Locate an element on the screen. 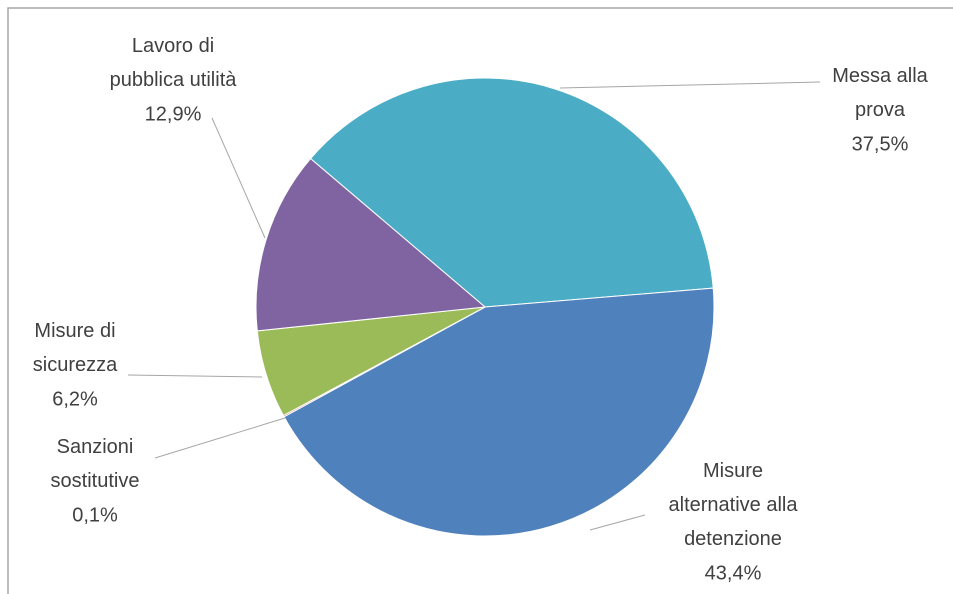 The image size is (953, 594). value-label: 37,5% is located at coordinates (880, 144).